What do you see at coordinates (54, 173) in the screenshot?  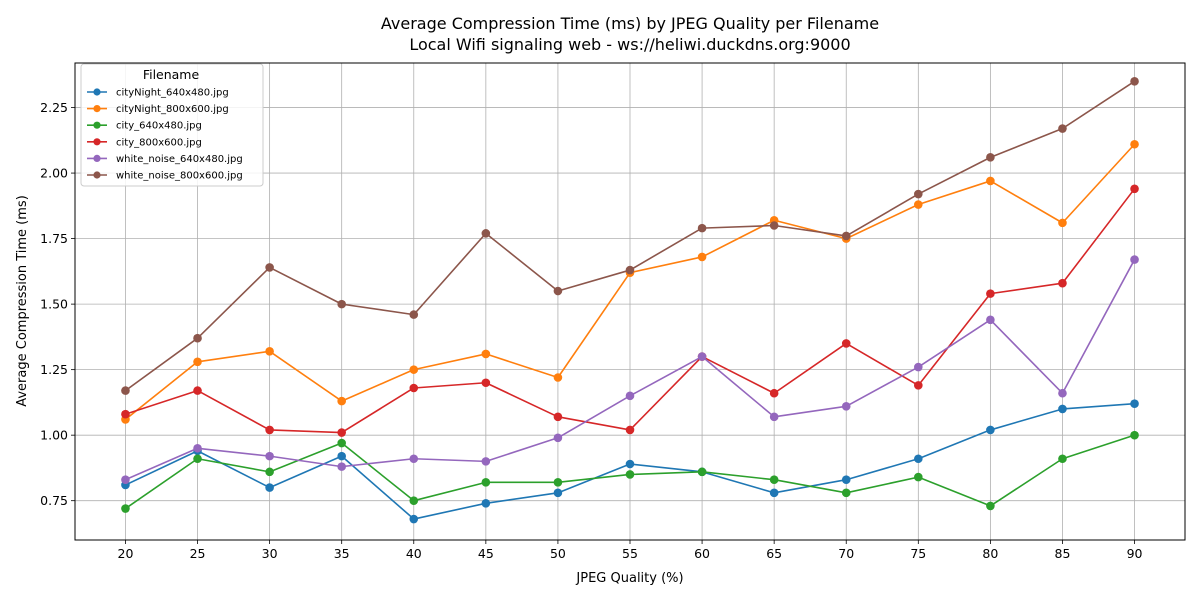 I see `y-tick-label: 2.00` at bounding box center [54, 173].